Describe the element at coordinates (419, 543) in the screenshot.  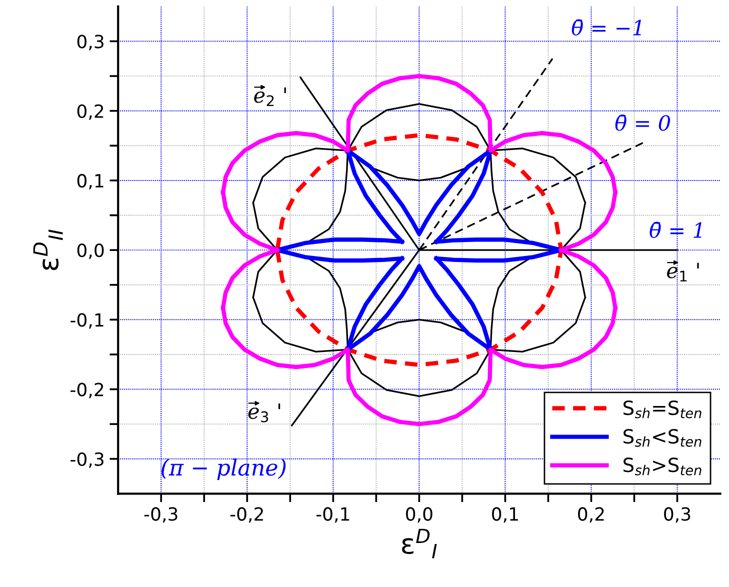
I see `x-axis-title: ε$^{D}$$_{I}$` at that location.